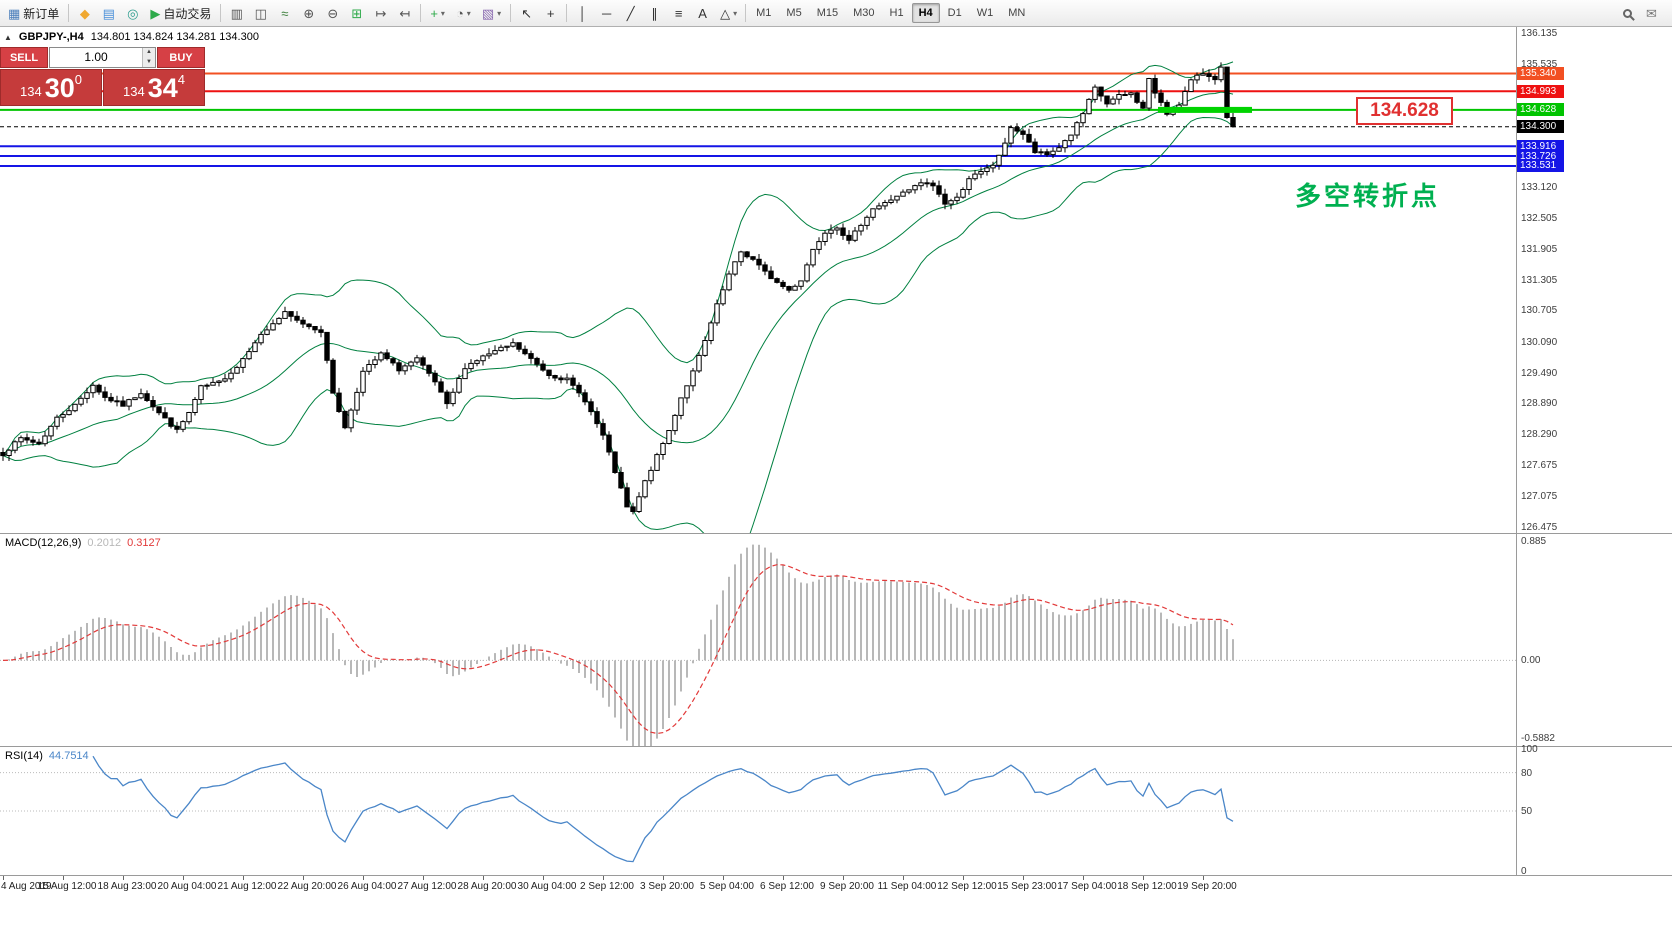 Image resolution: width=1672 pixels, height=949 pixels. I want to click on mql-wizard-button: ◆, so click(84, 13).